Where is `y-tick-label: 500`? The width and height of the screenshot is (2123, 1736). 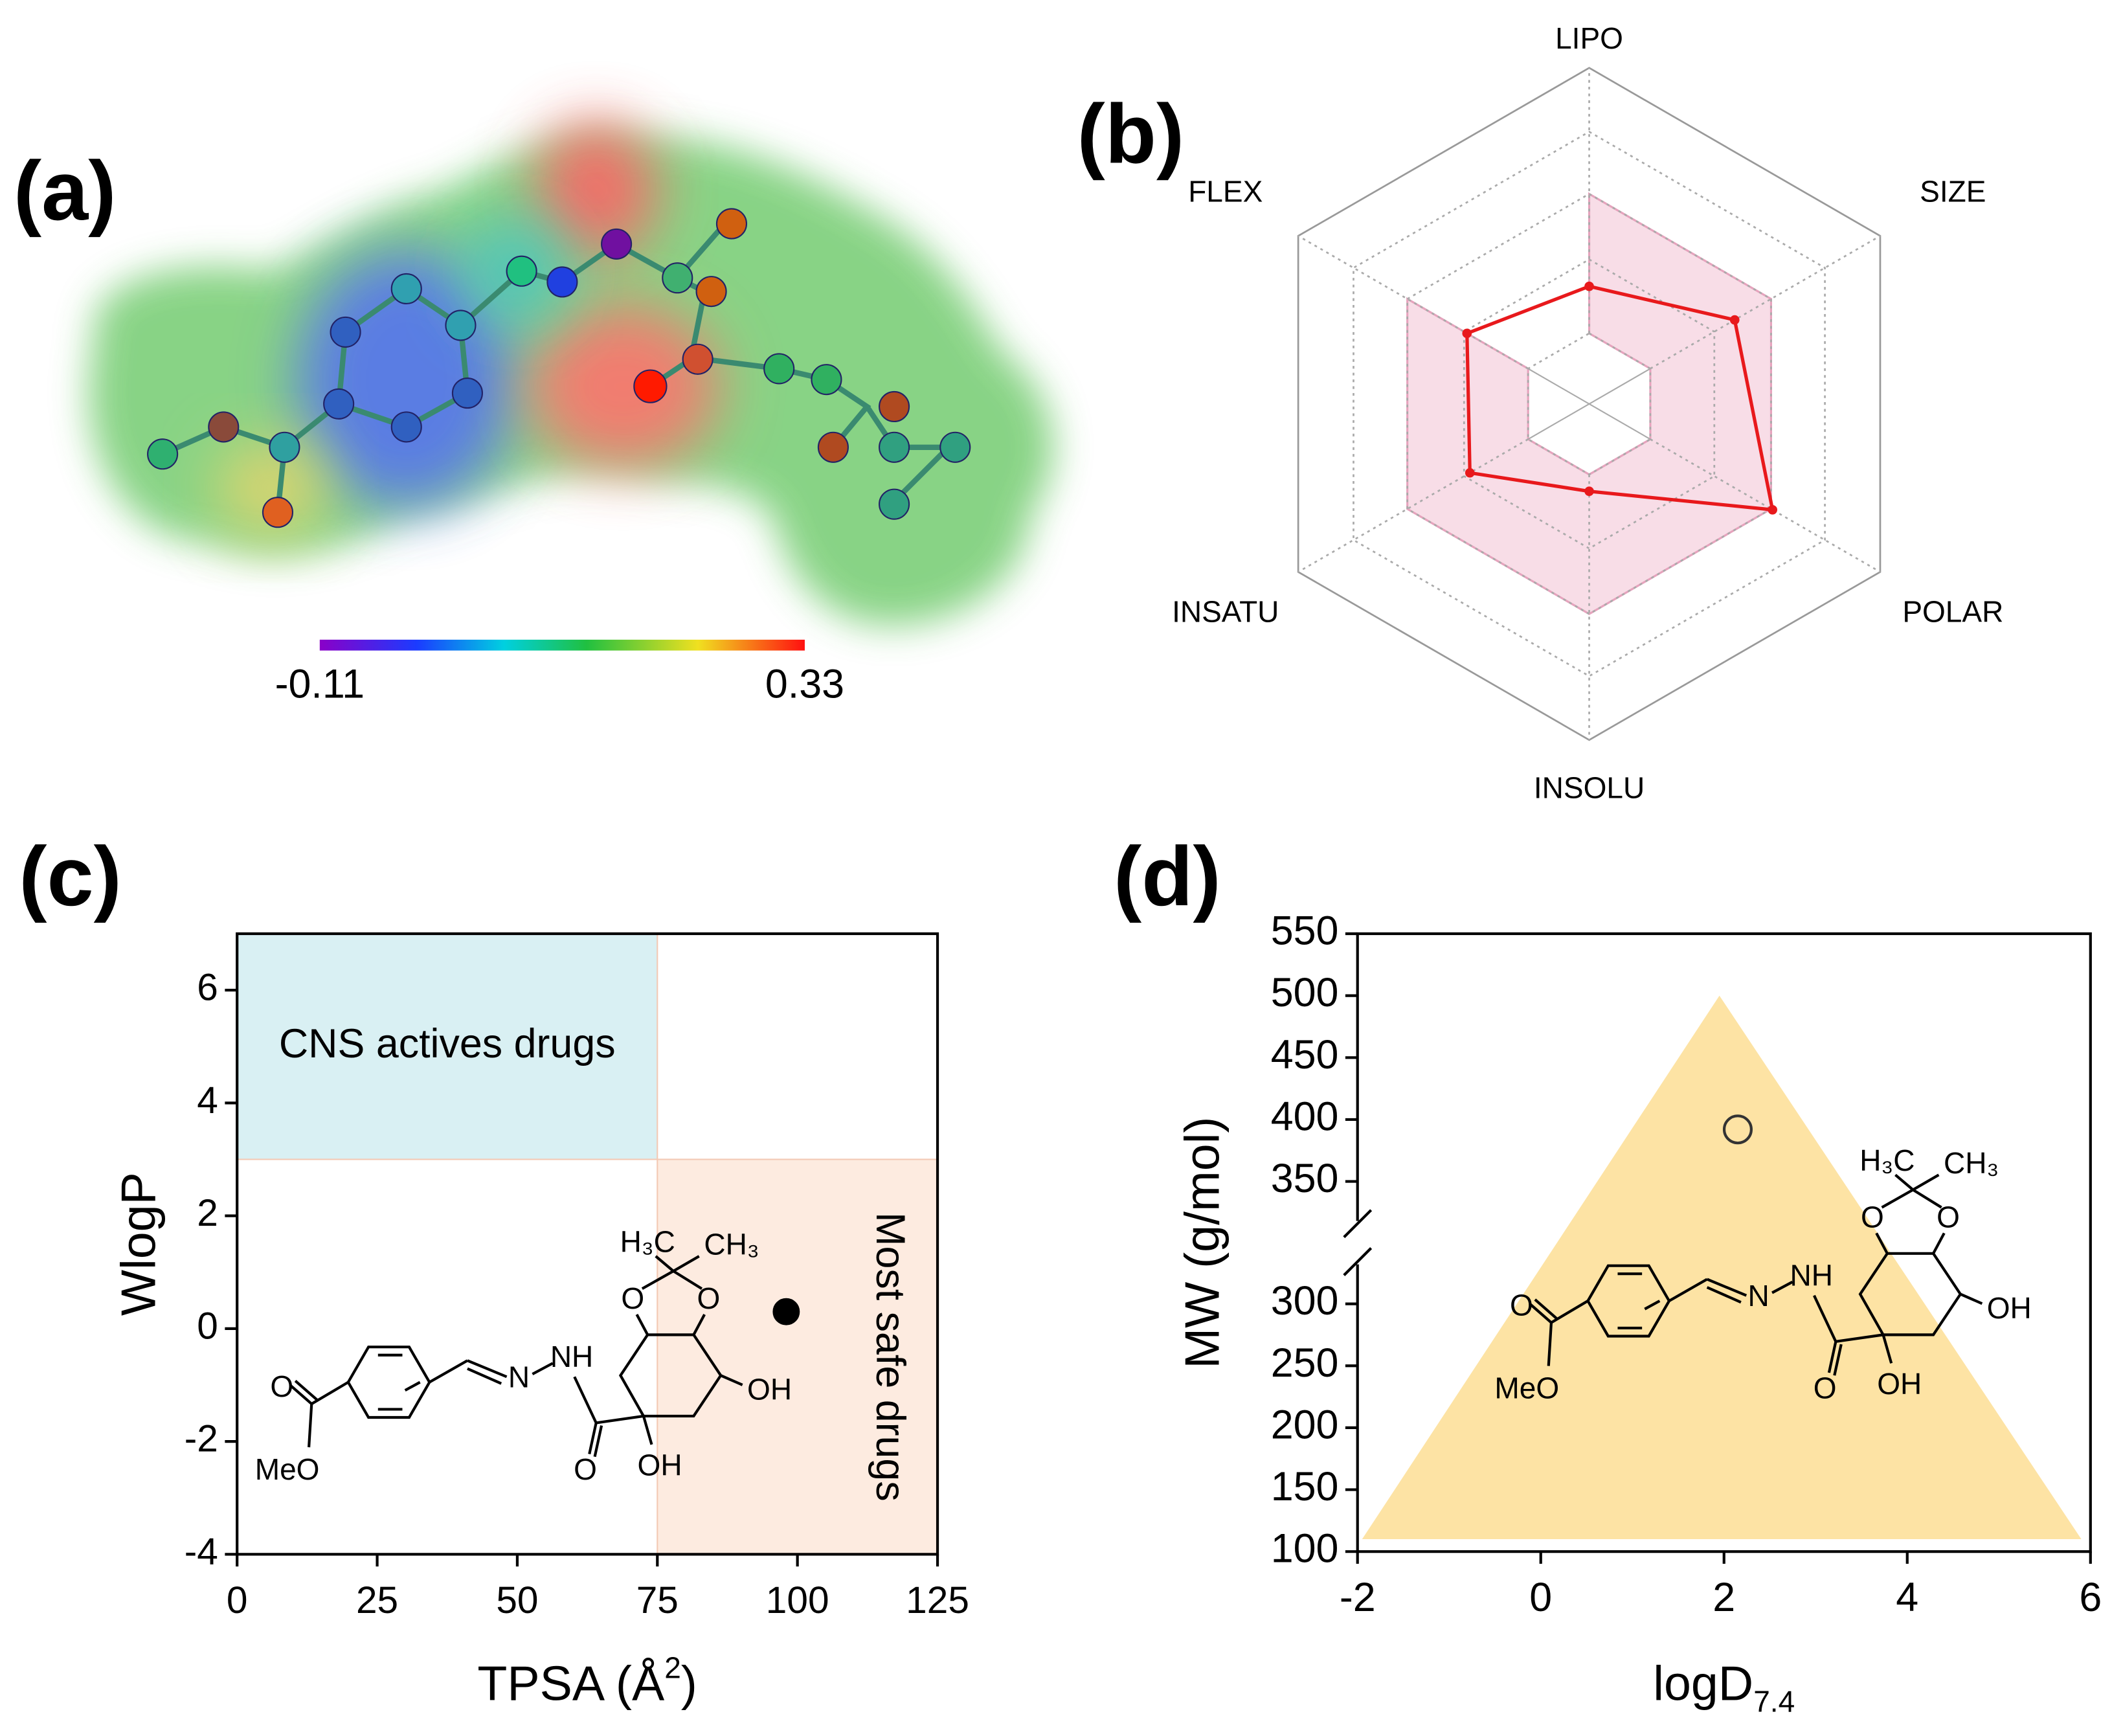
y-tick-label: 500 is located at coordinates (1305, 992).